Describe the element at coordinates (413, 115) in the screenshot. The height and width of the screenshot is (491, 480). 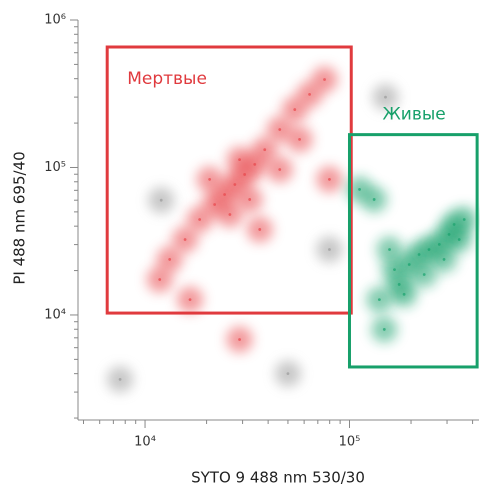
I see `gate-label: Живые` at that location.